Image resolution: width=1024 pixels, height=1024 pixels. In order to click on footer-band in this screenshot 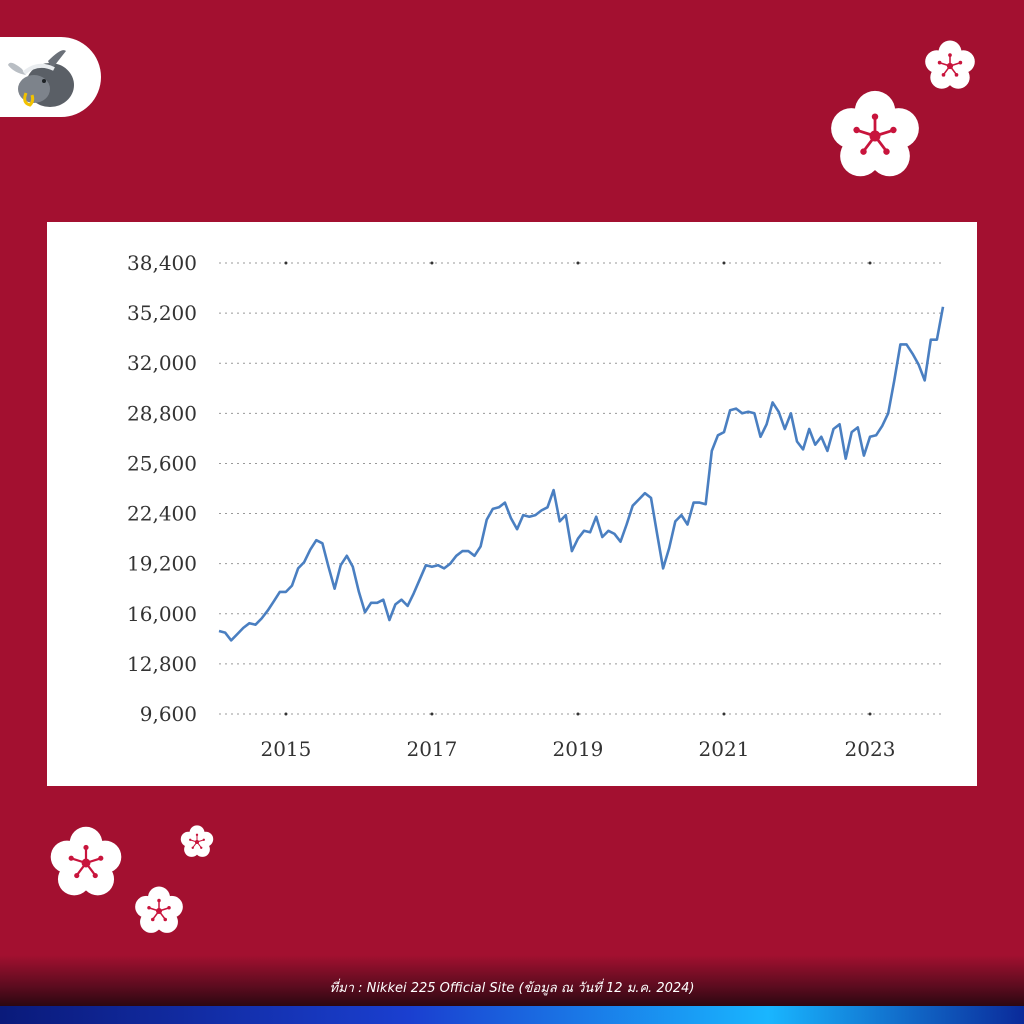, I will do `click(512, 981)`.